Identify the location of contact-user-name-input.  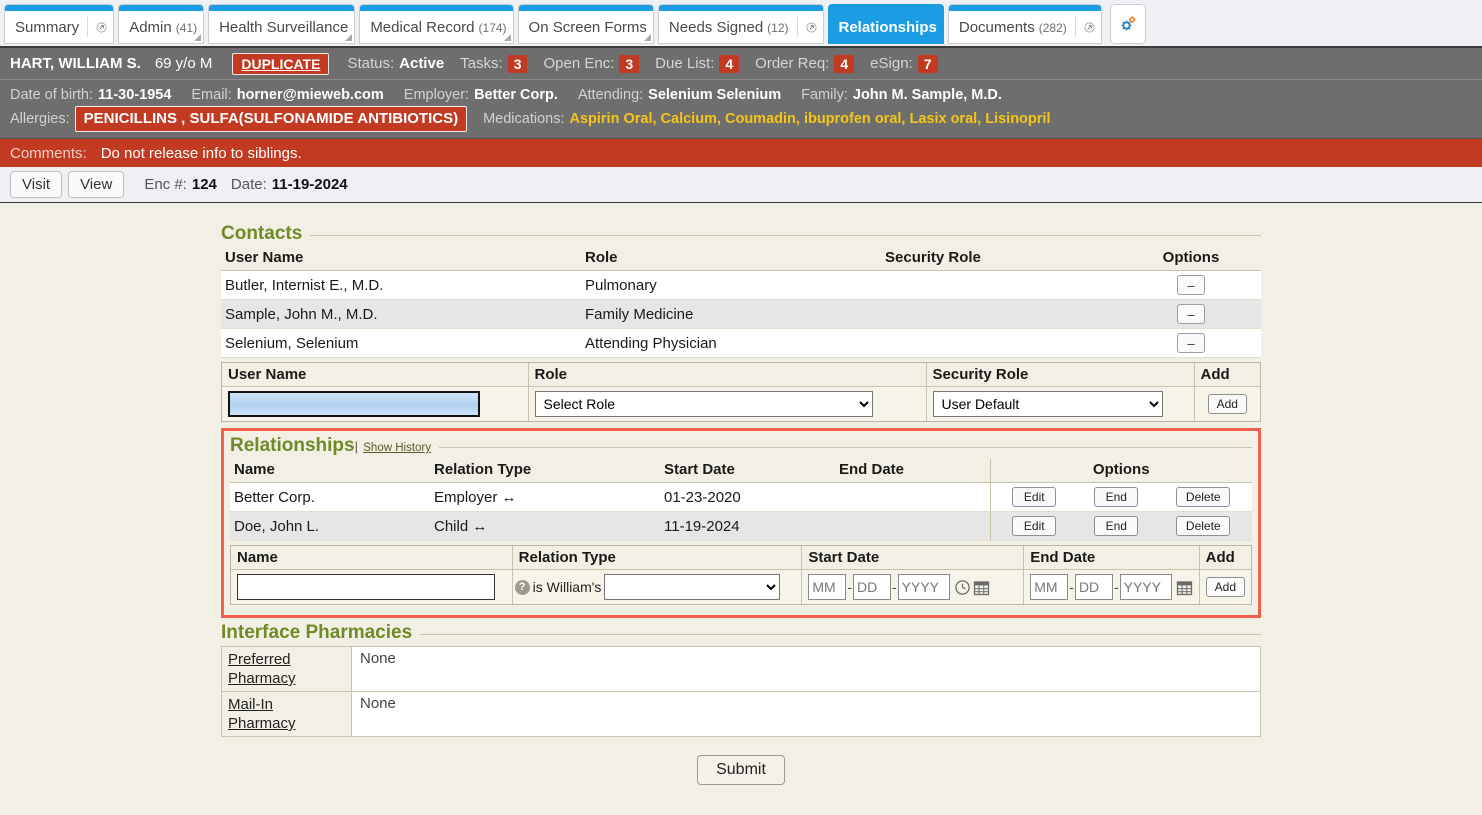
(354, 404).